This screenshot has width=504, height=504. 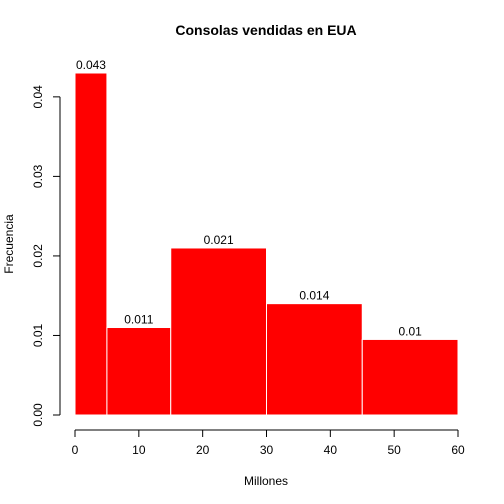 I want to click on x-axis: 0 10 20 30 40 50 60, so click(x=268, y=443).